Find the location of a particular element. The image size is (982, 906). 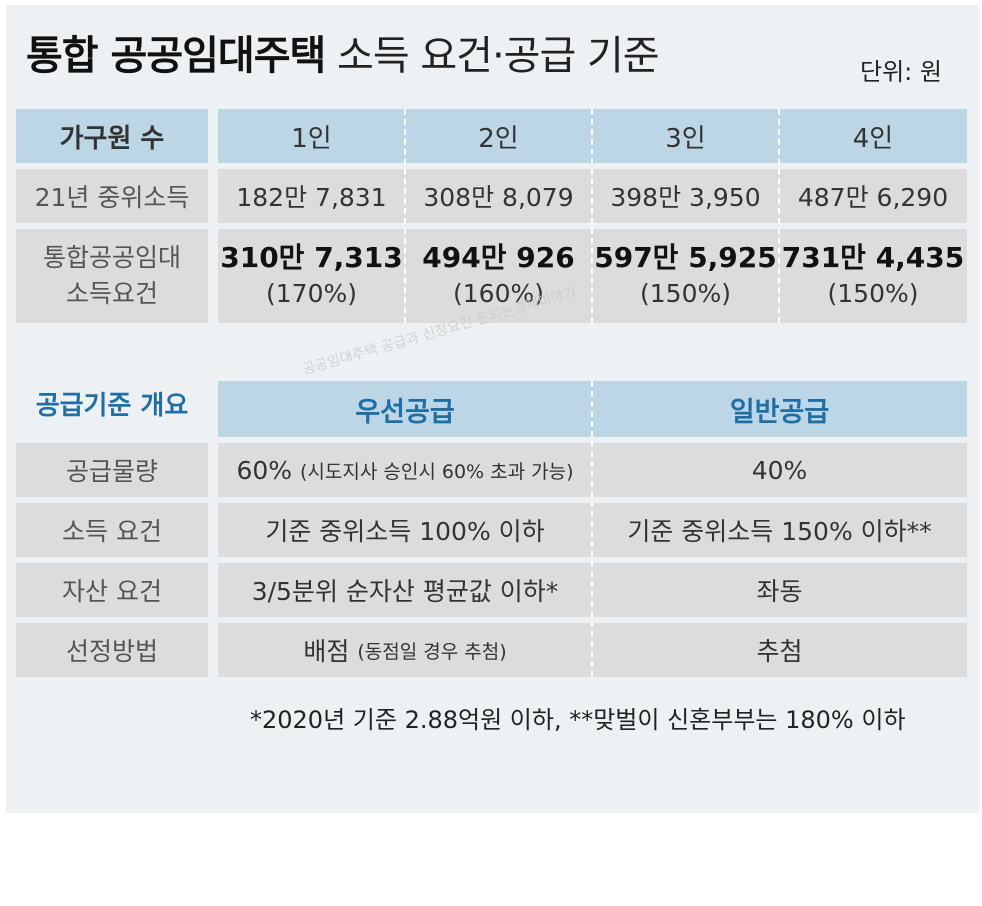

supply-priority: 60% (시도지사 승인시 60% 초과 가능) is located at coordinates (405, 470).